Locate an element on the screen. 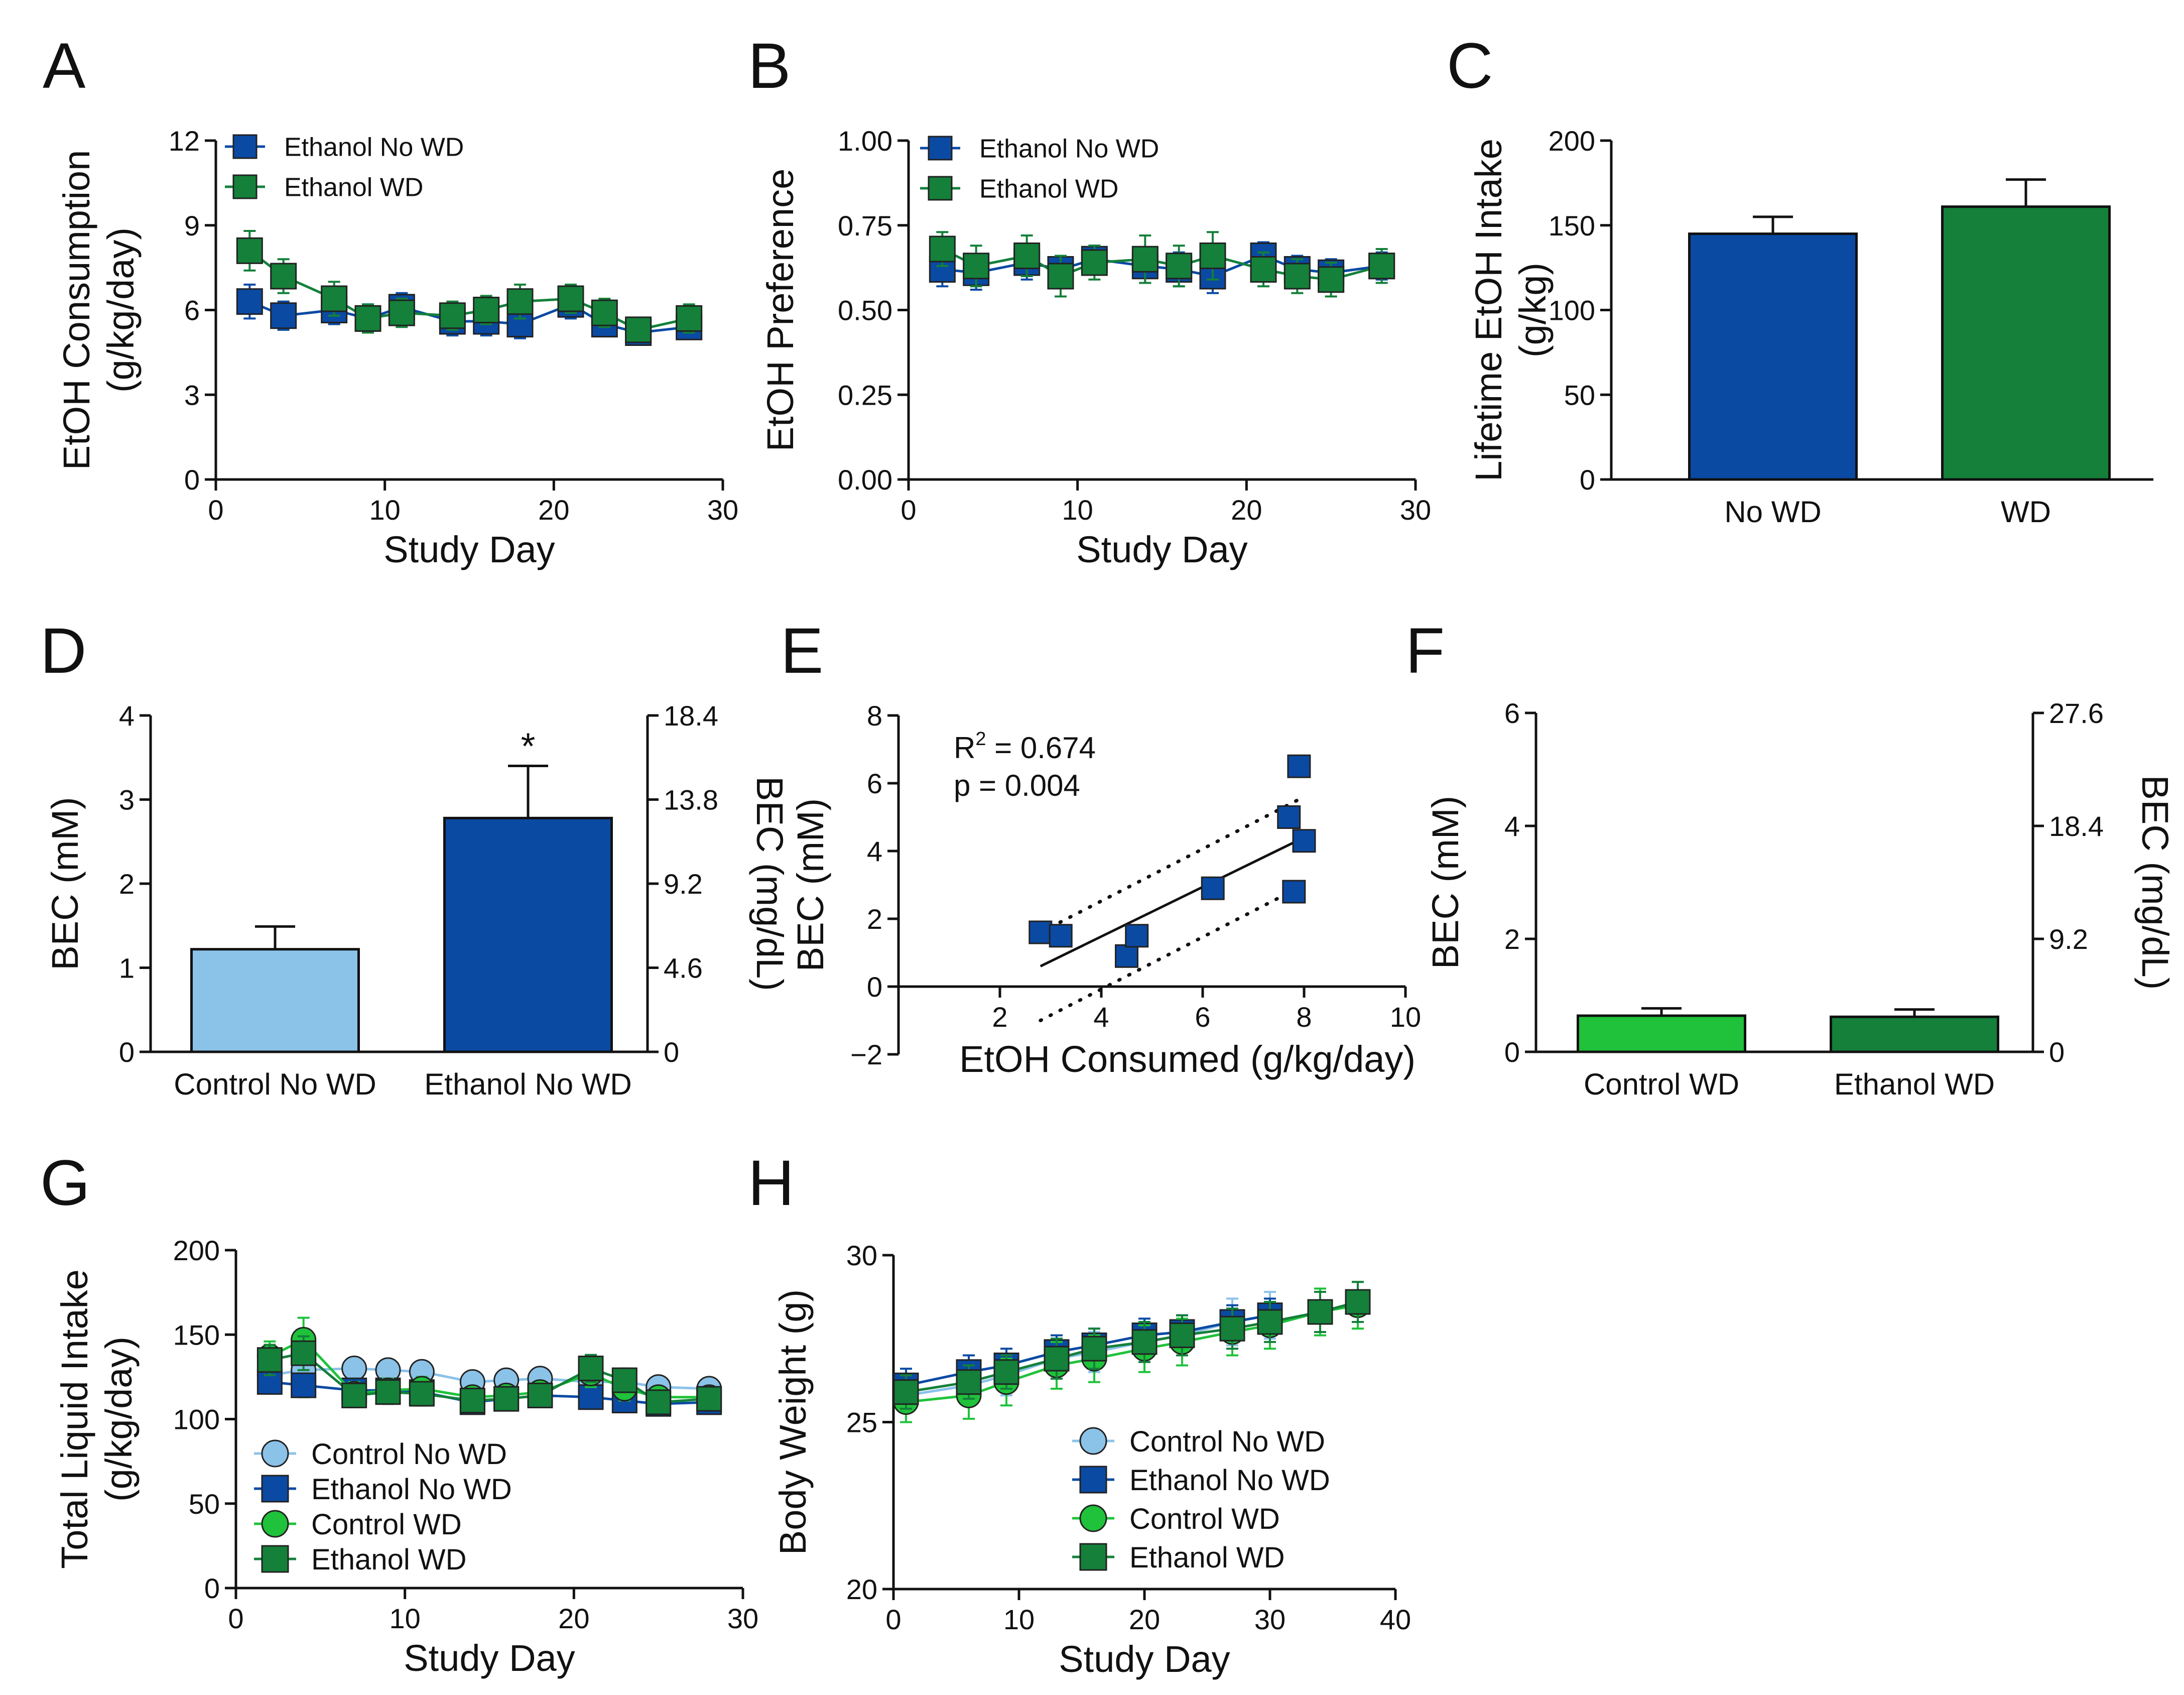 This screenshot has width=2184, height=1695. y-axis-title: (g/kg) is located at coordinates (1533, 310).